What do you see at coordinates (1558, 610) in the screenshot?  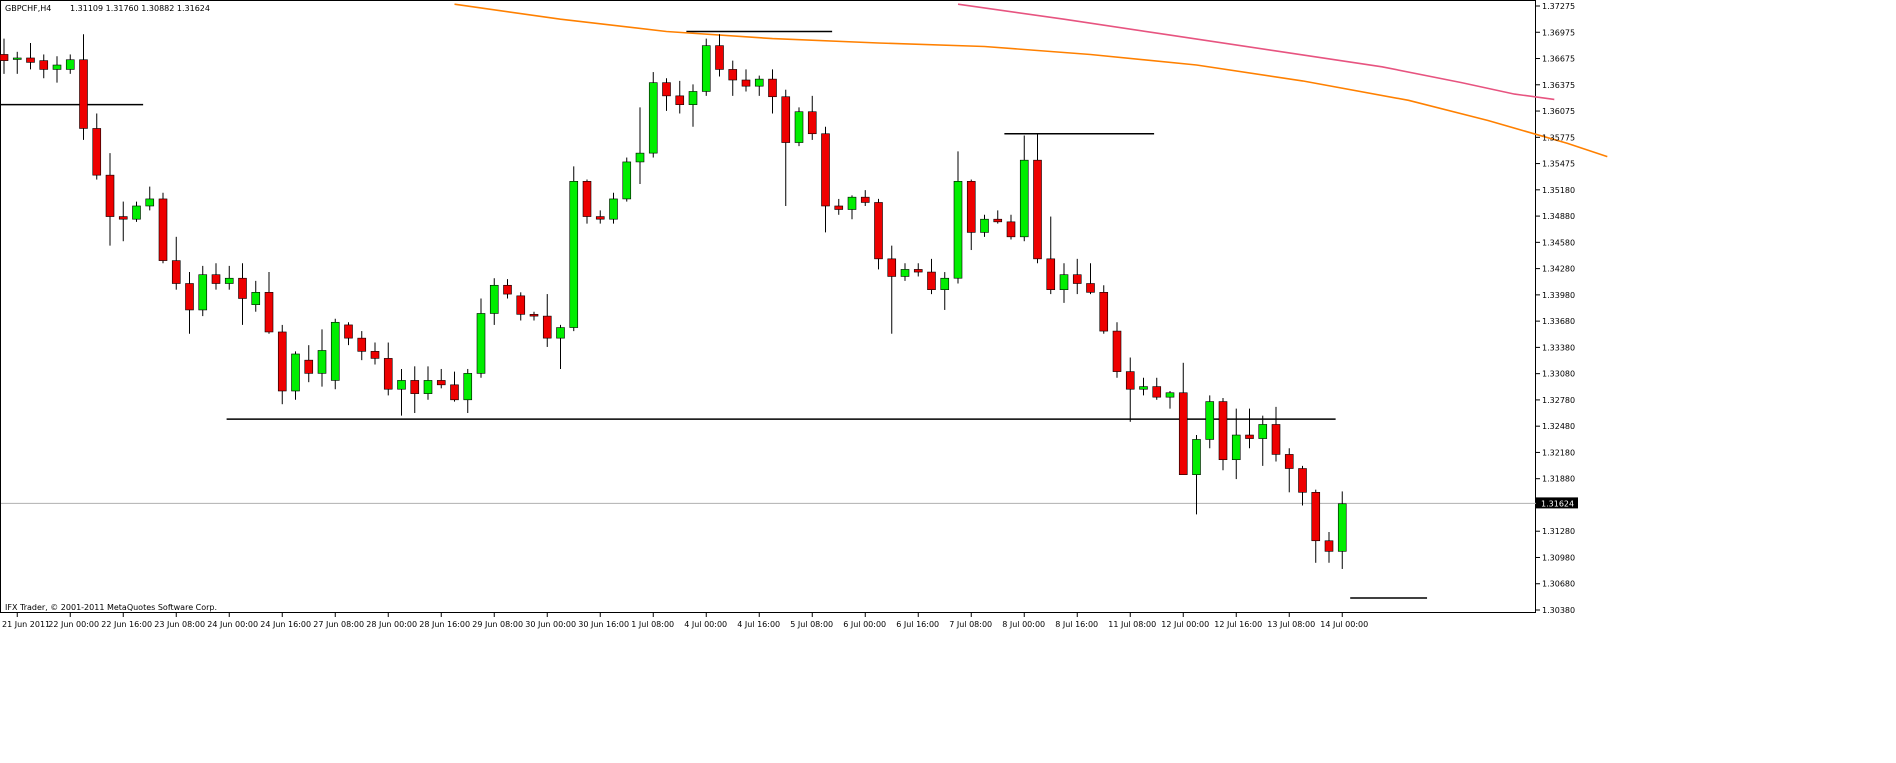 I see `y-tick-label: 1.30380` at bounding box center [1558, 610].